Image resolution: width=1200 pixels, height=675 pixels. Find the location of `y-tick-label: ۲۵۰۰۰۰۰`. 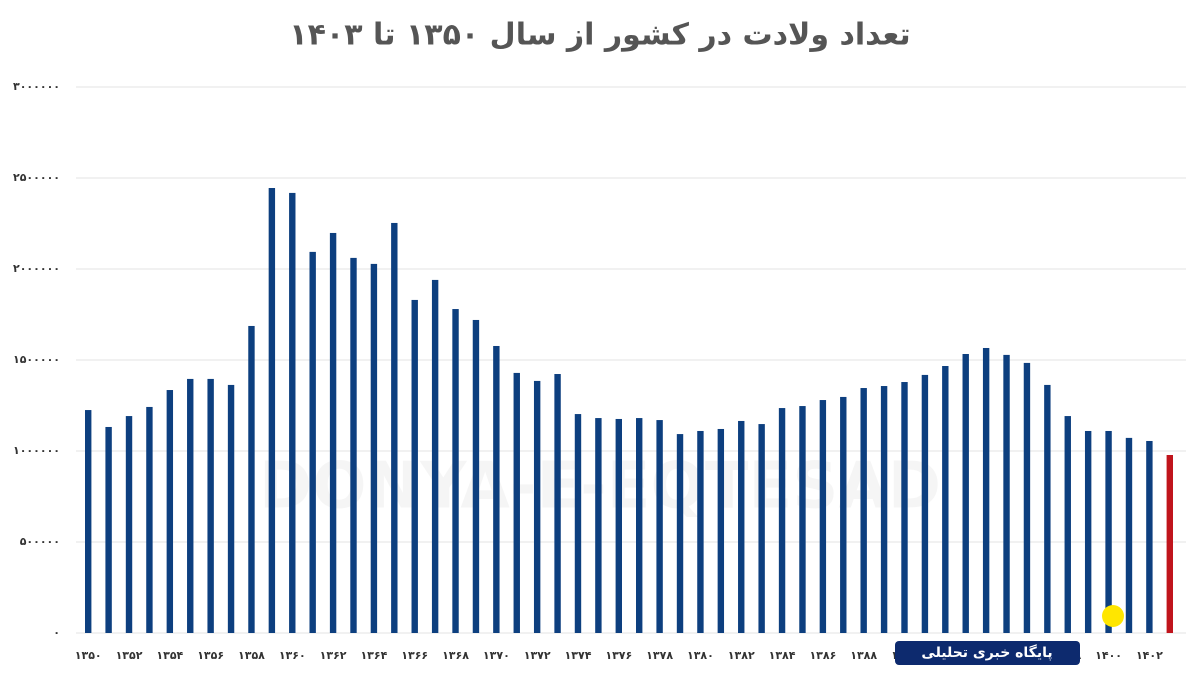

y-tick-label: ۲۵۰۰۰۰۰ is located at coordinates (36, 177).